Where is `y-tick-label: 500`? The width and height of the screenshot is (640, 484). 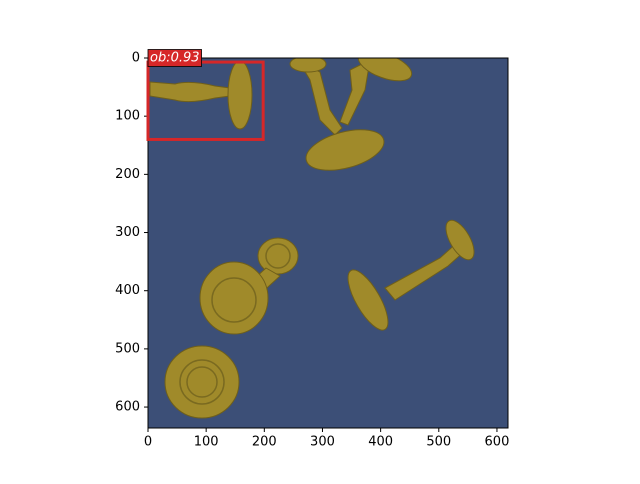 y-tick-label: 500 is located at coordinates (127, 348).